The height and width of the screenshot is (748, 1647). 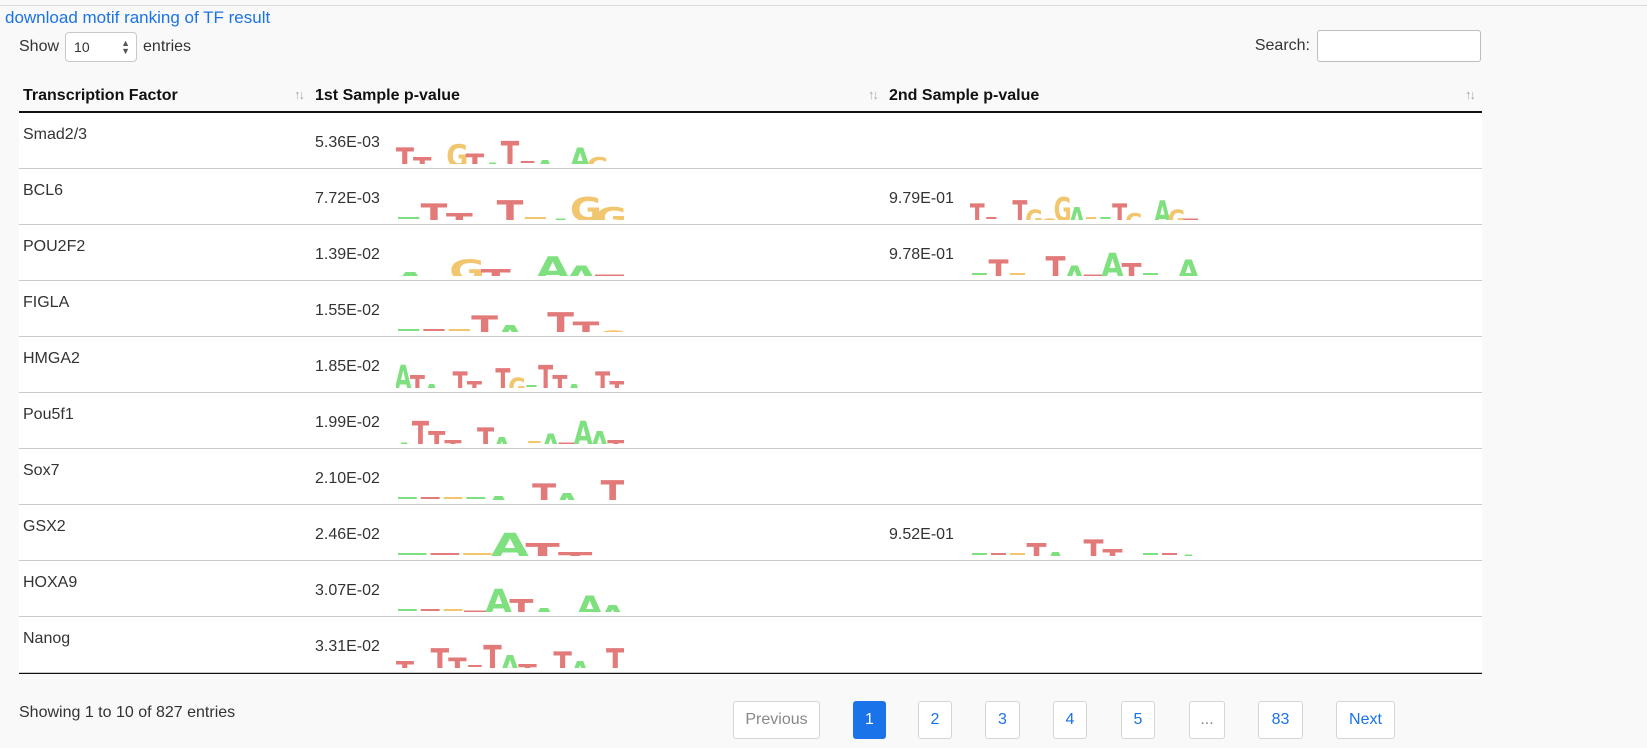 I want to click on page-button-1: 1, so click(x=869, y=720).